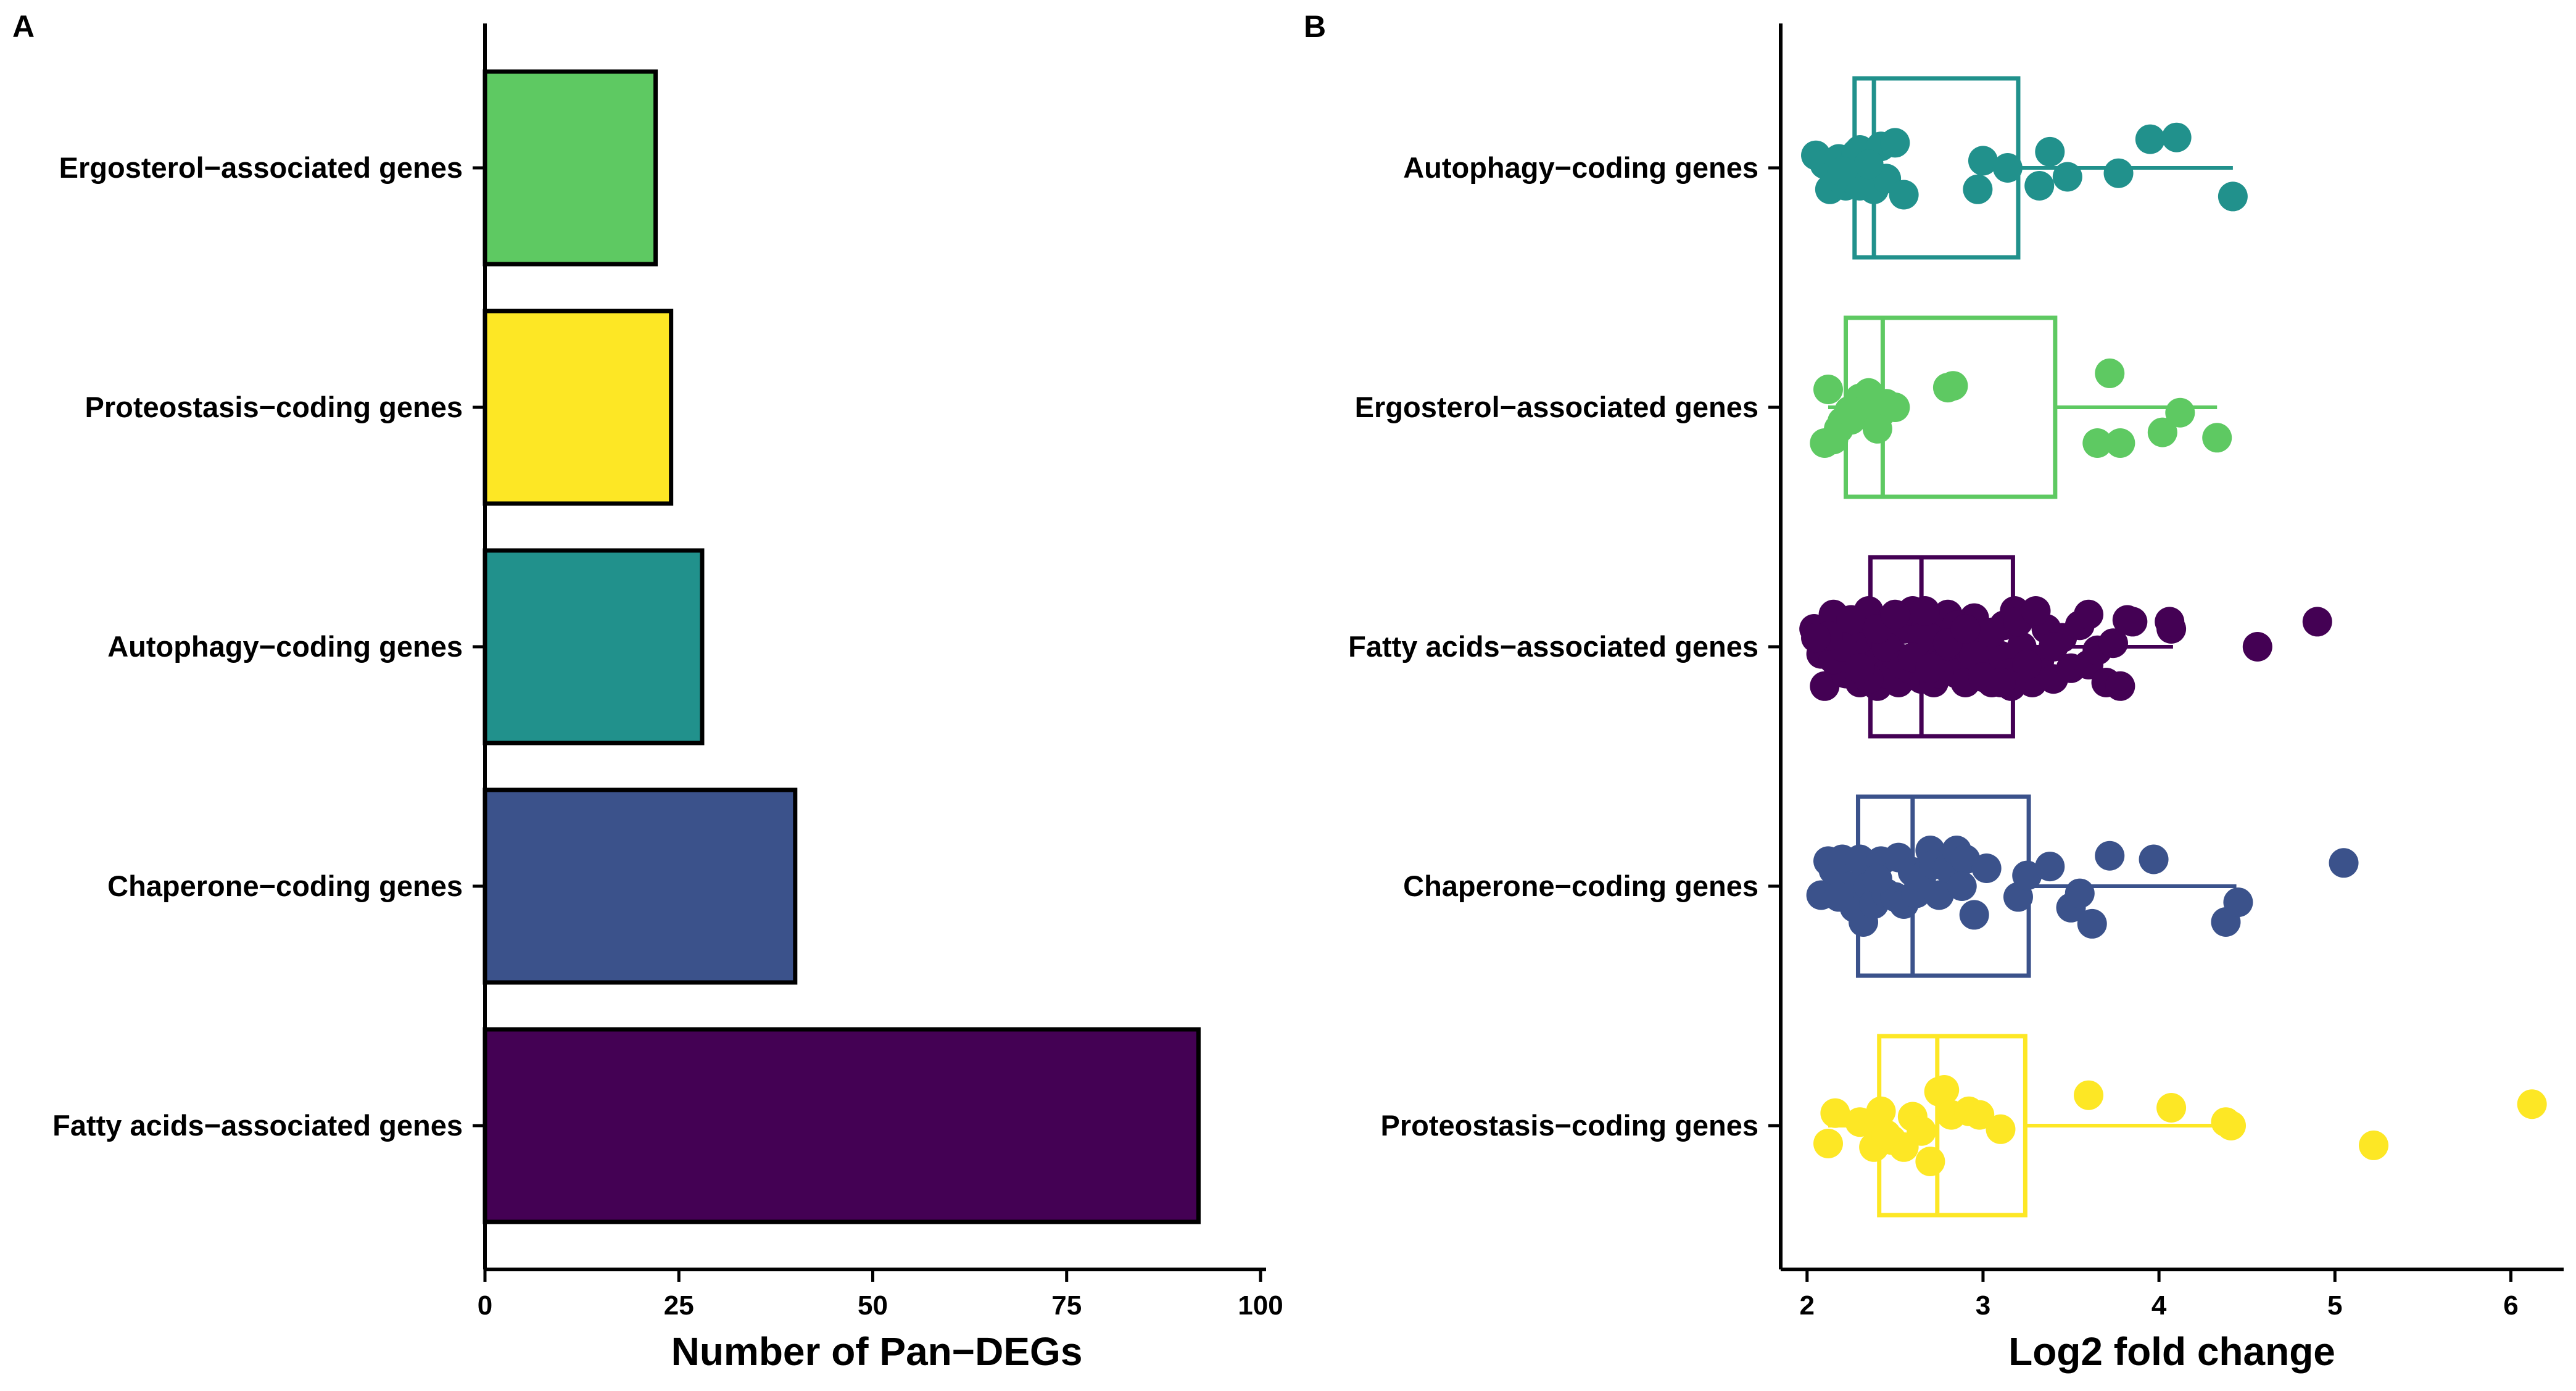 This screenshot has height=1391, width=2576. Describe the element at coordinates (1260, 1305) in the screenshot. I see `x-tick-label: 100` at that location.